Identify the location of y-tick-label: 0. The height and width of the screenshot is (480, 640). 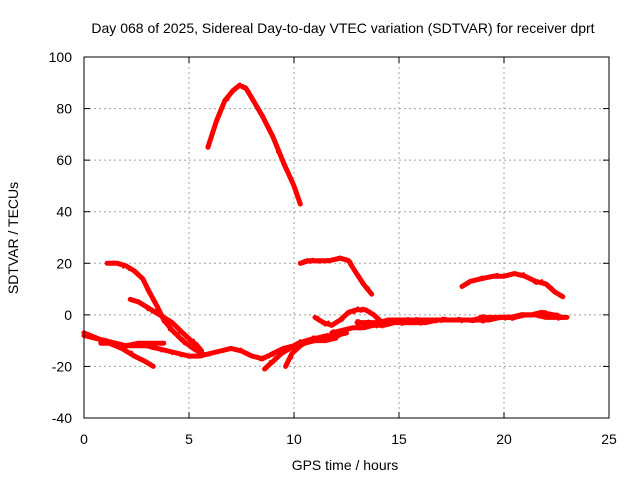
(68, 315).